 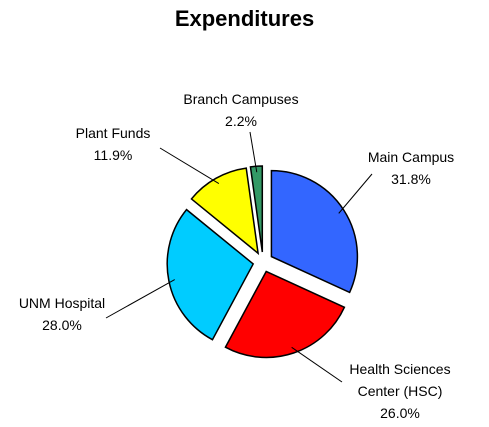 I want to click on category-label: Main Campus, so click(x=411, y=157).